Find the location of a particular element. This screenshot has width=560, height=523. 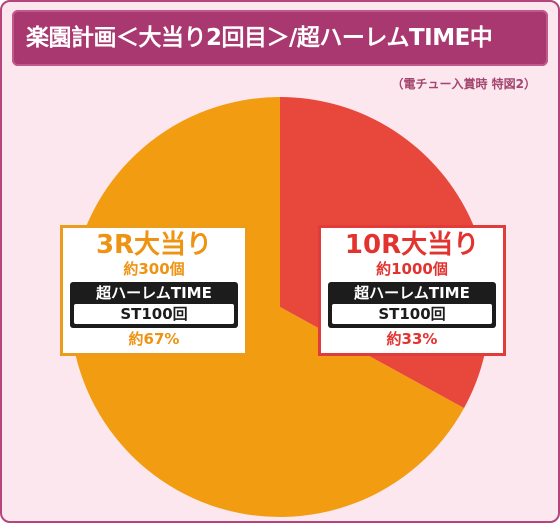

mode-name-10r: 超ハーレムTIME is located at coordinates (412, 293).